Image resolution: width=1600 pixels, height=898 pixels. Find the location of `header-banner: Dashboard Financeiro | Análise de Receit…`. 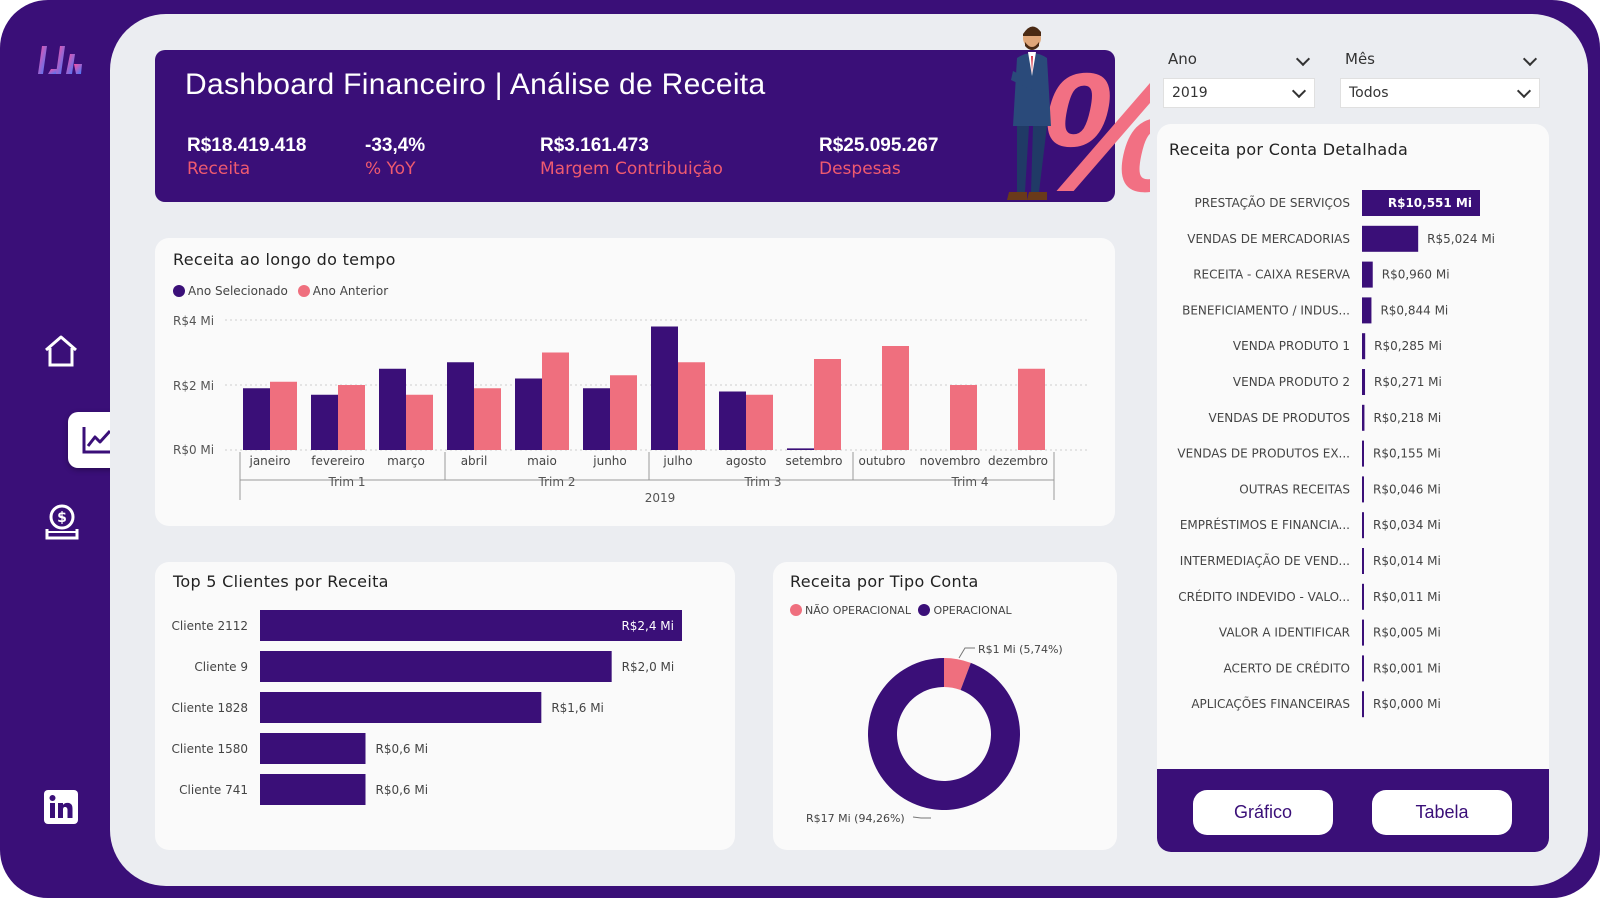

header-banner: Dashboard Financeiro | Análise de Receit… is located at coordinates (635, 126).